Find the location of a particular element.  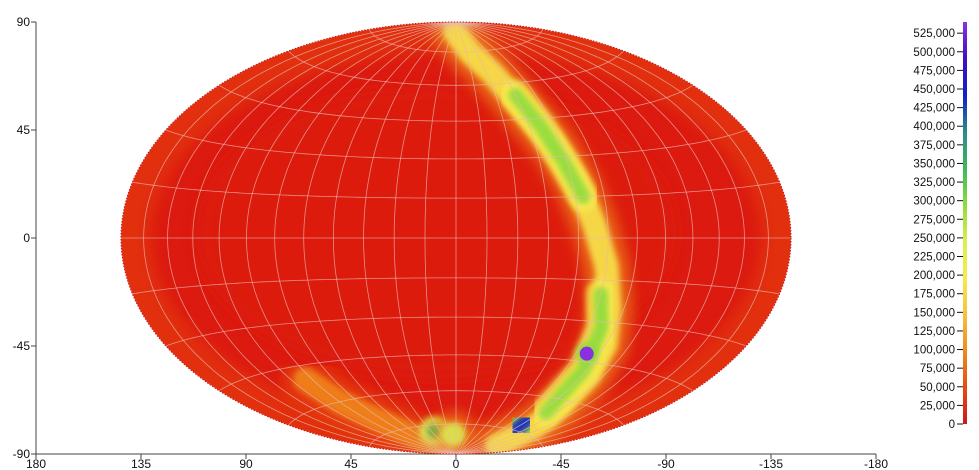

x-tick-label: 135 is located at coordinates (141, 463).